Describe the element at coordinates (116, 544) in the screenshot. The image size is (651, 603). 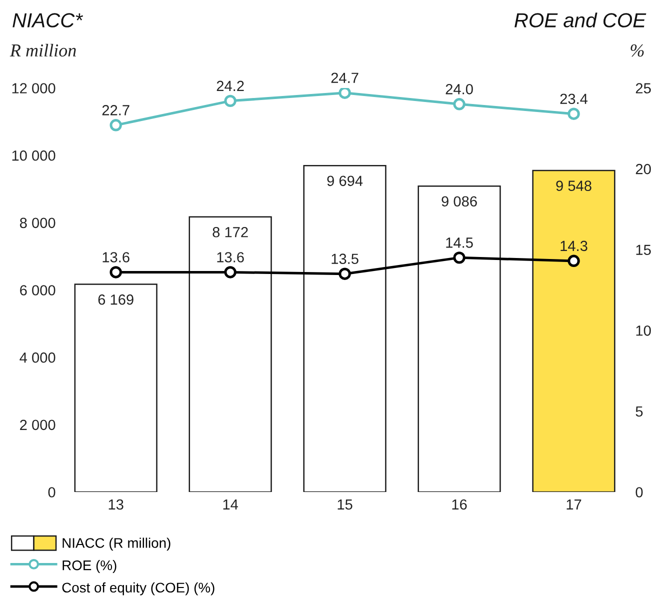
I see `legend-label: NIACC (R million)` at that location.